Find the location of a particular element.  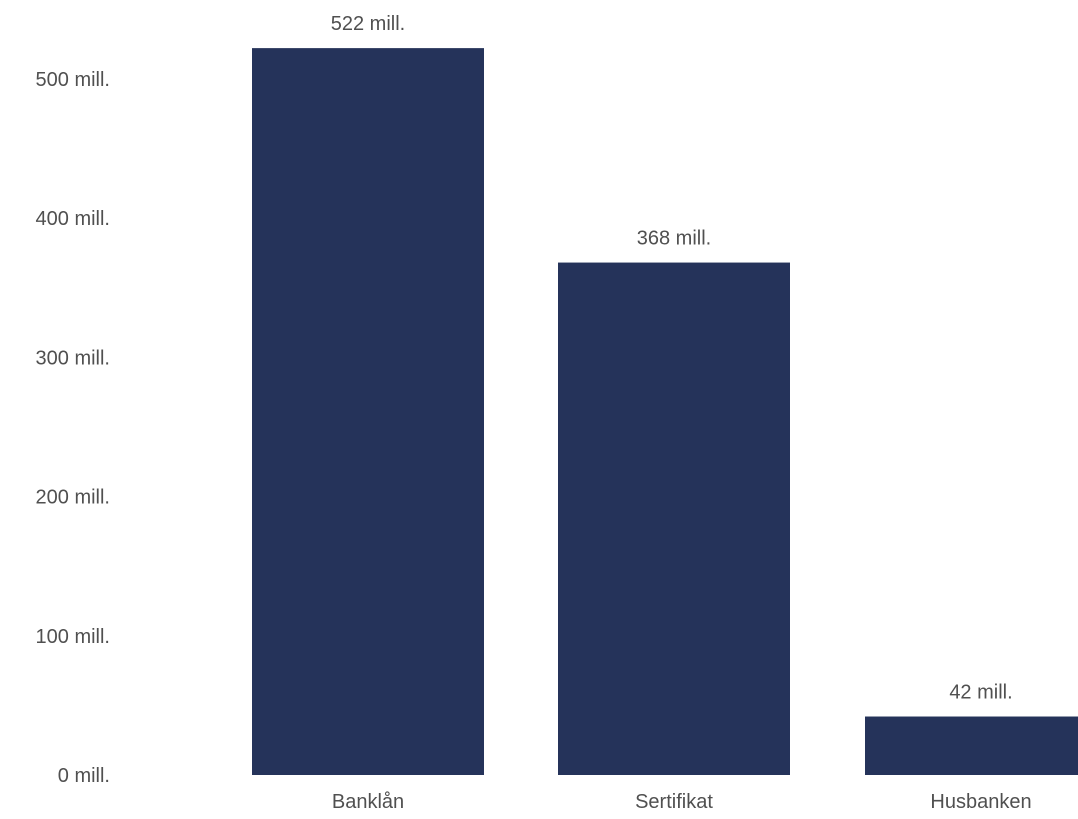

category-label: Sertifikat is located at coordinates (674, 802).